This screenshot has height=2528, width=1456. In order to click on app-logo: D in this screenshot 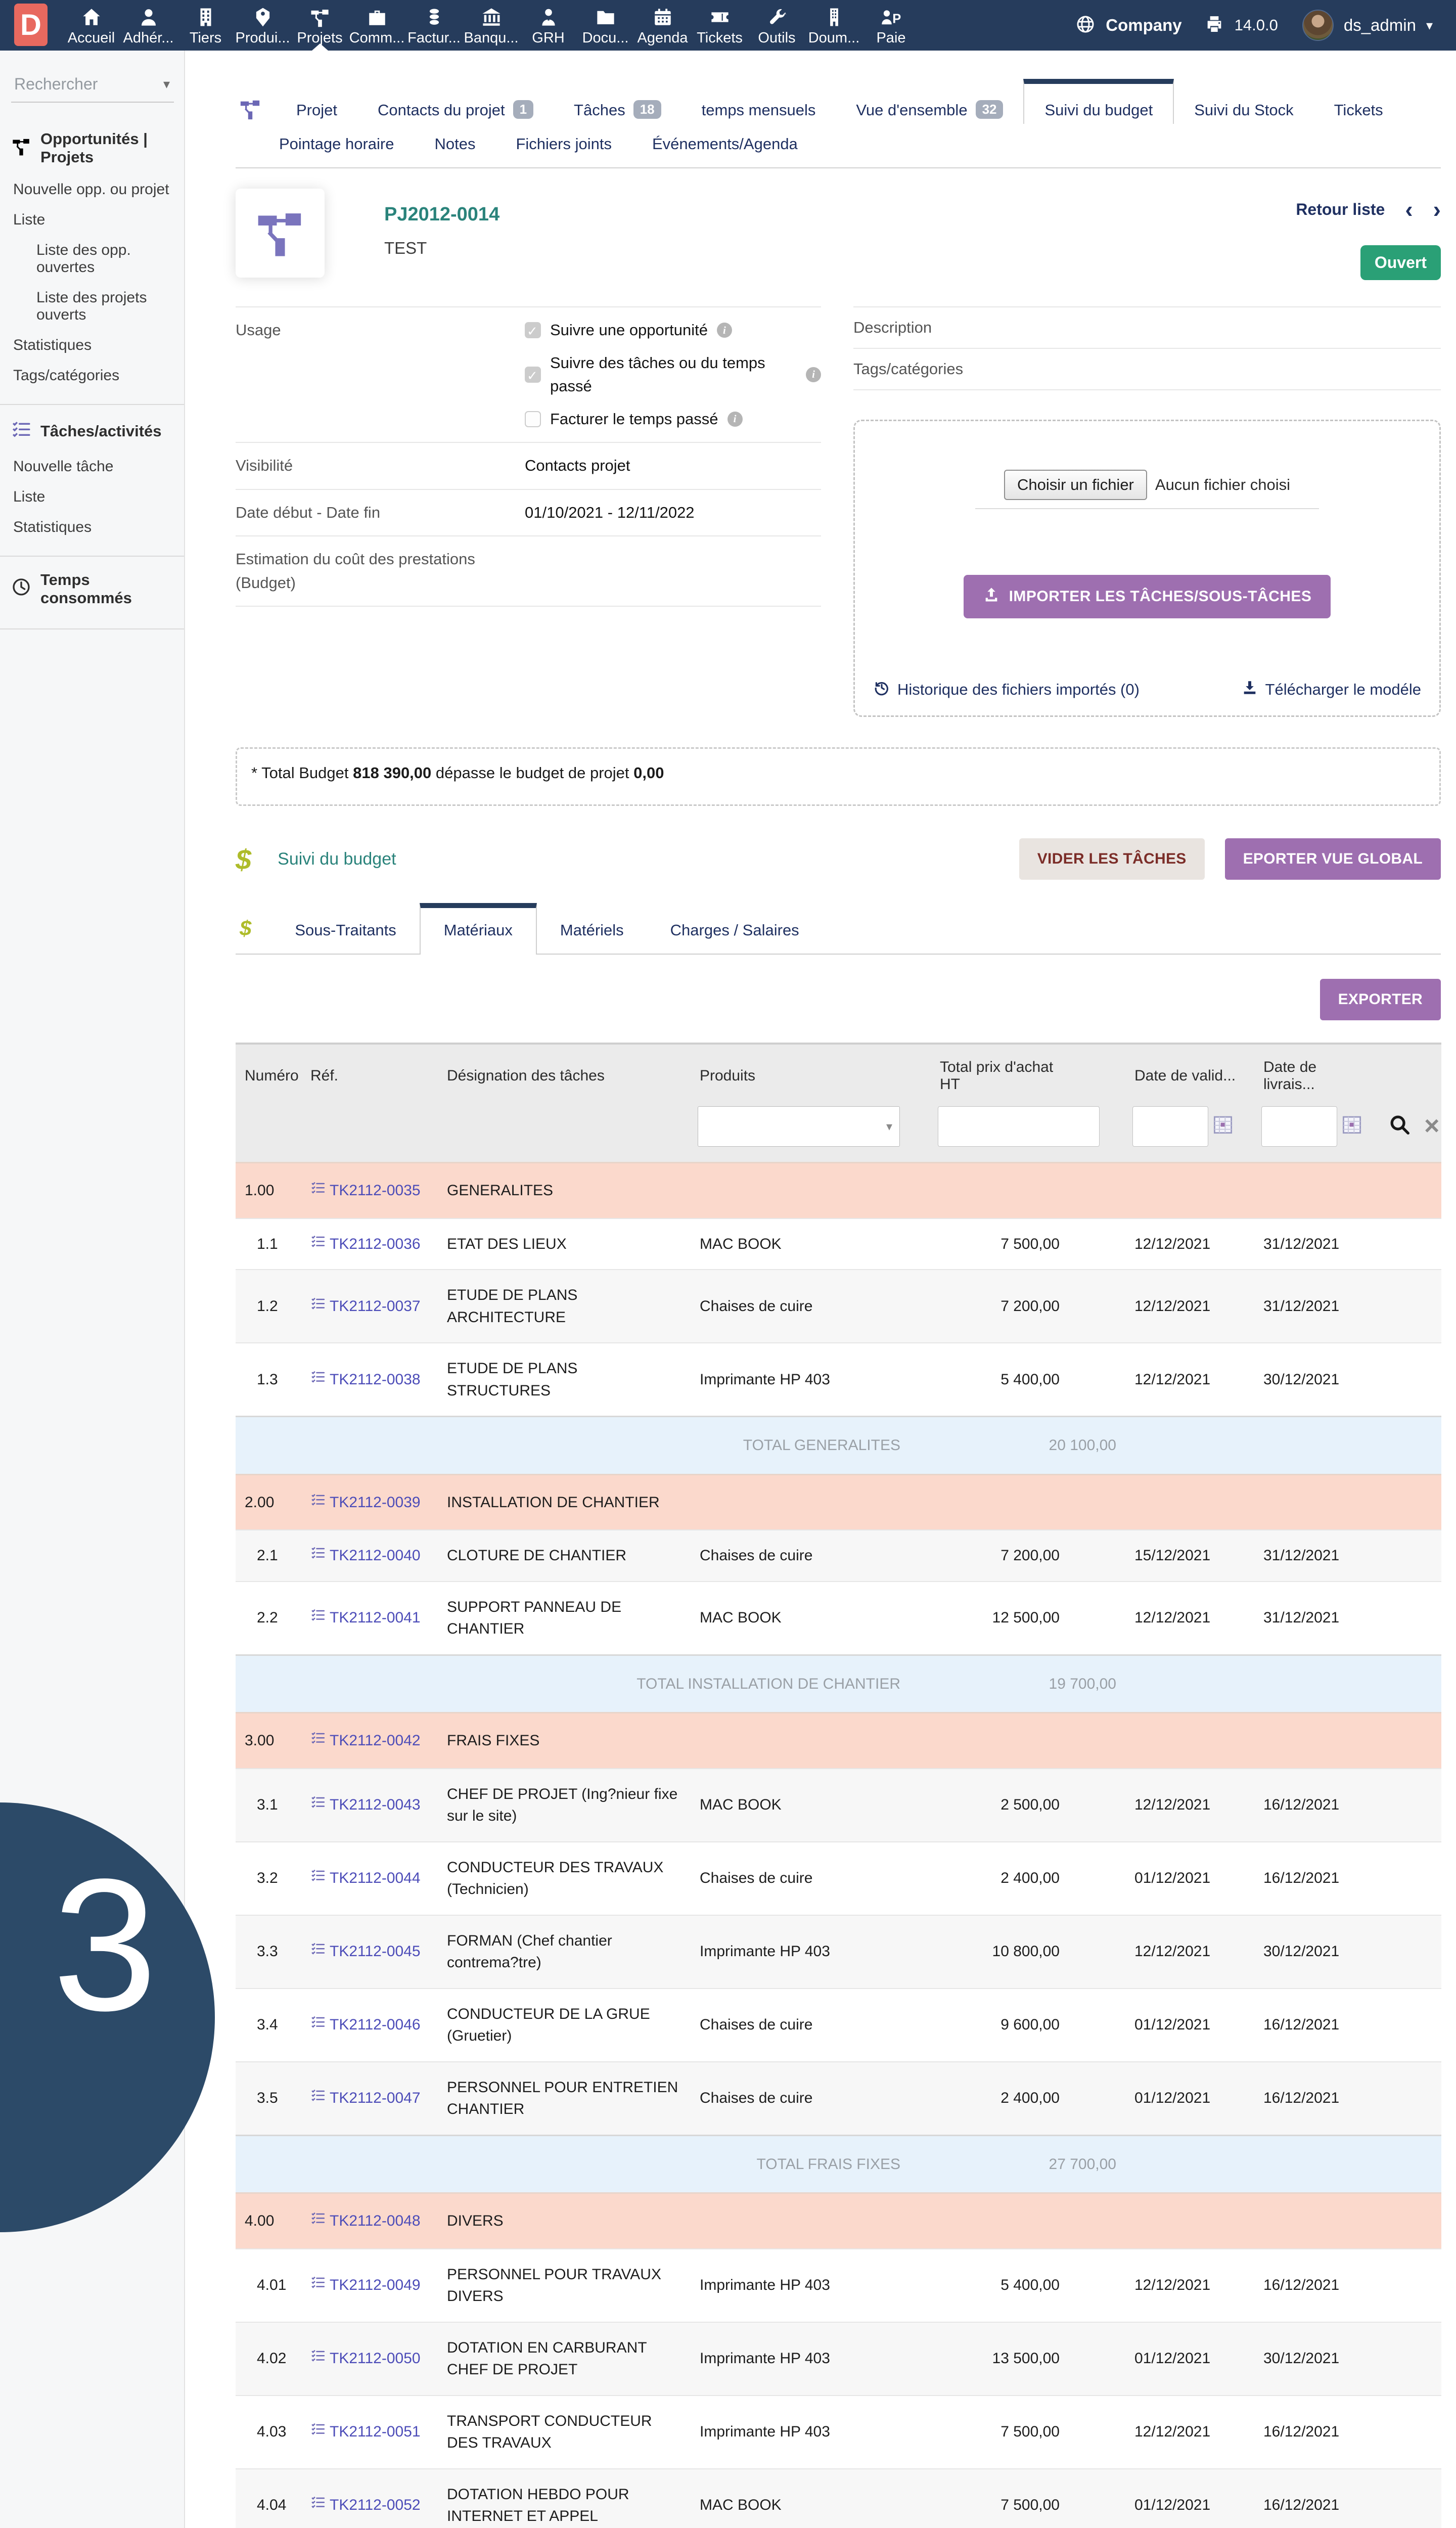, I will do `click(31, 25)`.